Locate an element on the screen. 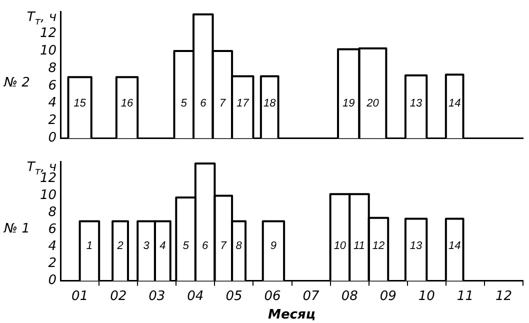 The width and height of the screenshot is (529, 323). annotation: 9 is located at coordinates (273, 246).